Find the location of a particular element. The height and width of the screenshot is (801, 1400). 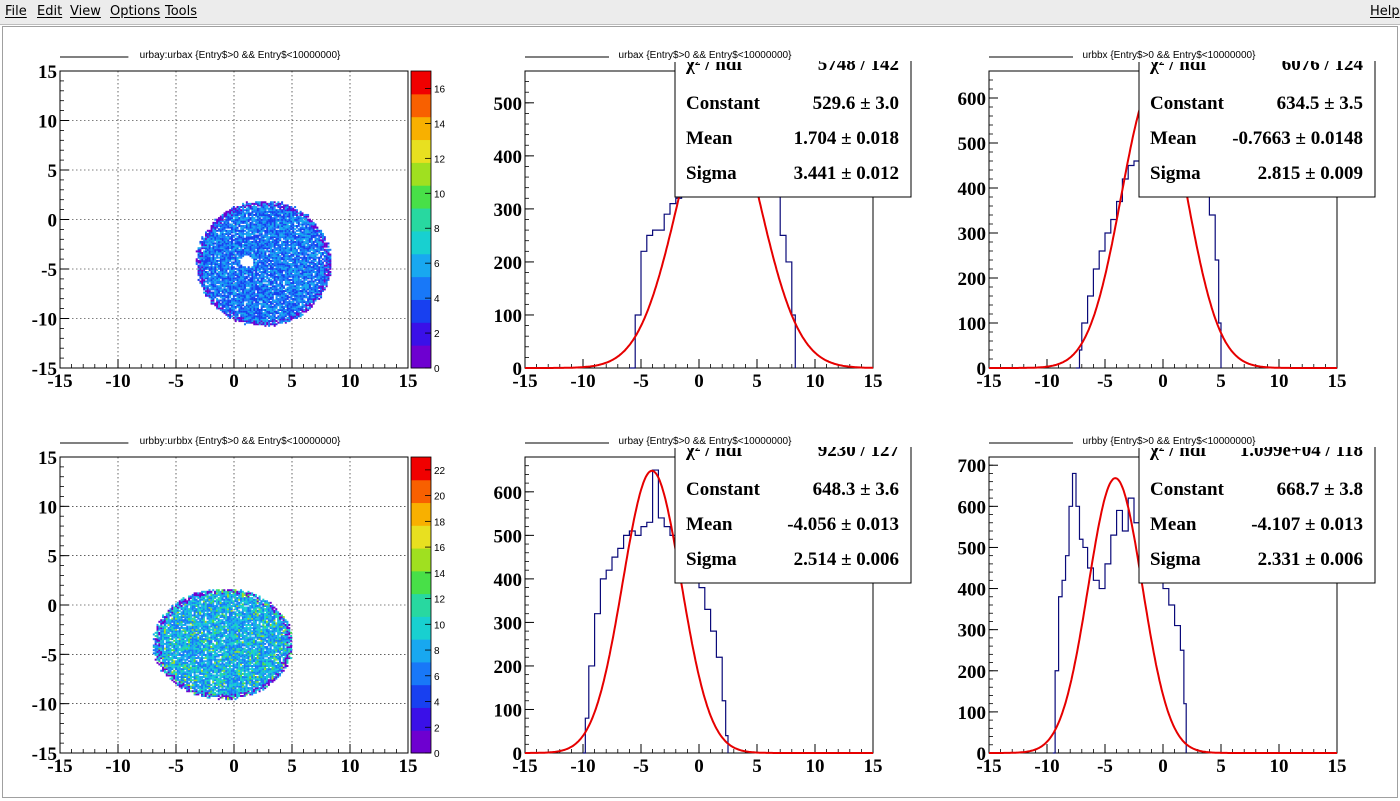

x-tick-label-4-1: -10 is located at coordinates (582, 766).